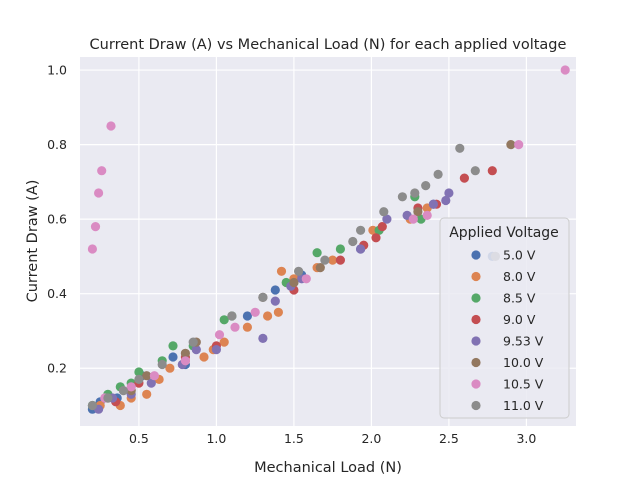 The image size is (640, 484). I want to click on legend-label: 10.0 V, so click(523, 362).